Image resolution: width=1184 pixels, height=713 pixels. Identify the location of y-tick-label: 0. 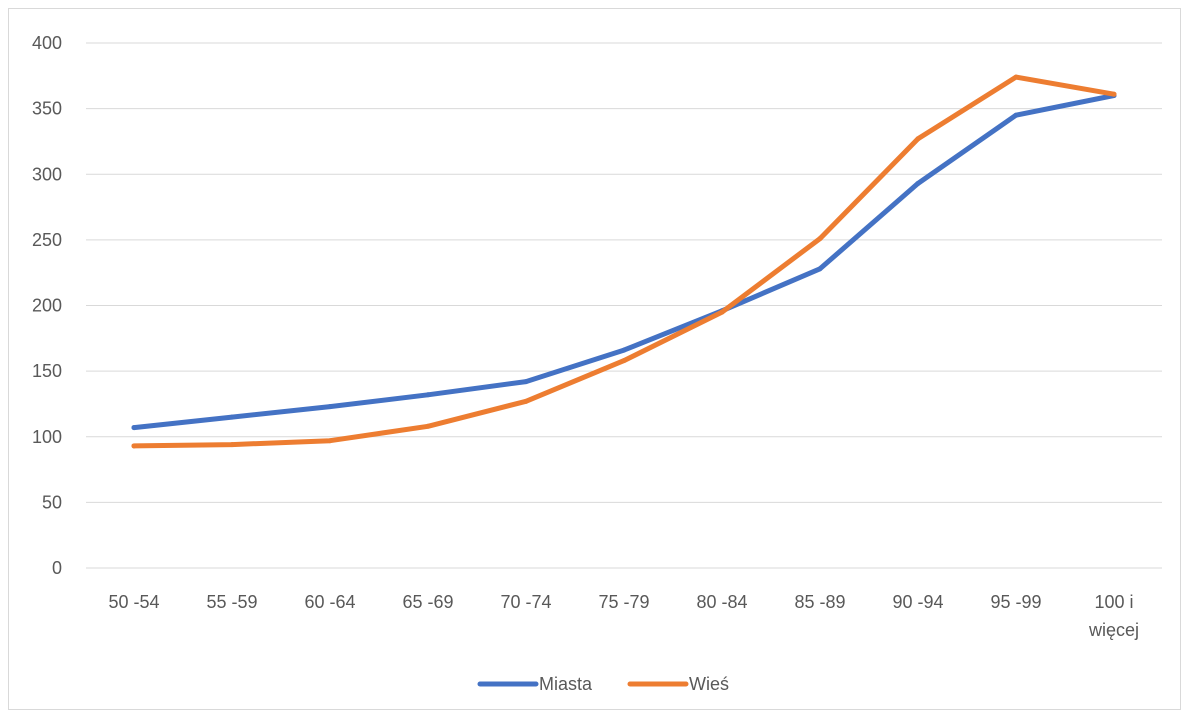
(57, 568).